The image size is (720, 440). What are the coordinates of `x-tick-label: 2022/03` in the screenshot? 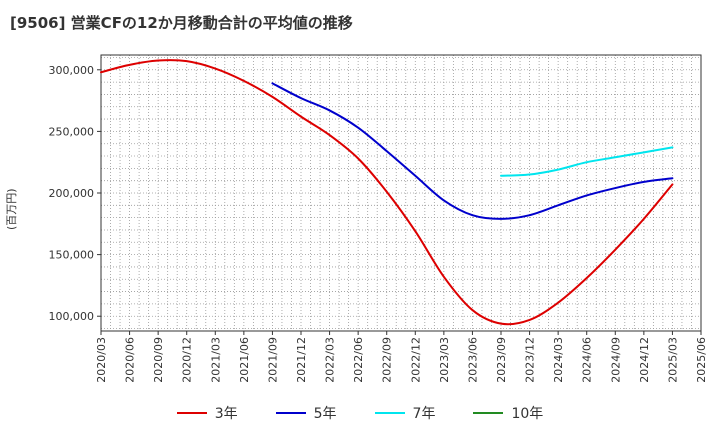 It's located at (330, 360).